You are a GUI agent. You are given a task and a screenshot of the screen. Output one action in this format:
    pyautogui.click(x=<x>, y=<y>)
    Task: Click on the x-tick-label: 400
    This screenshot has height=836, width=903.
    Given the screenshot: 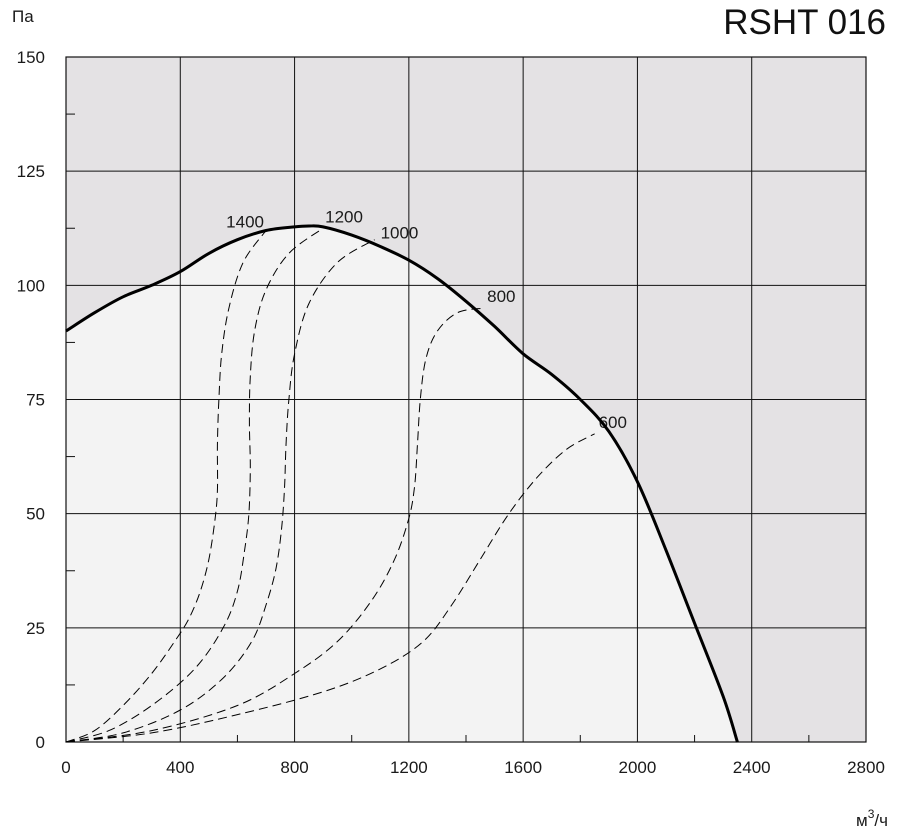 What is the action you would take?
    pyautogui.click(x=180, y=767)
    